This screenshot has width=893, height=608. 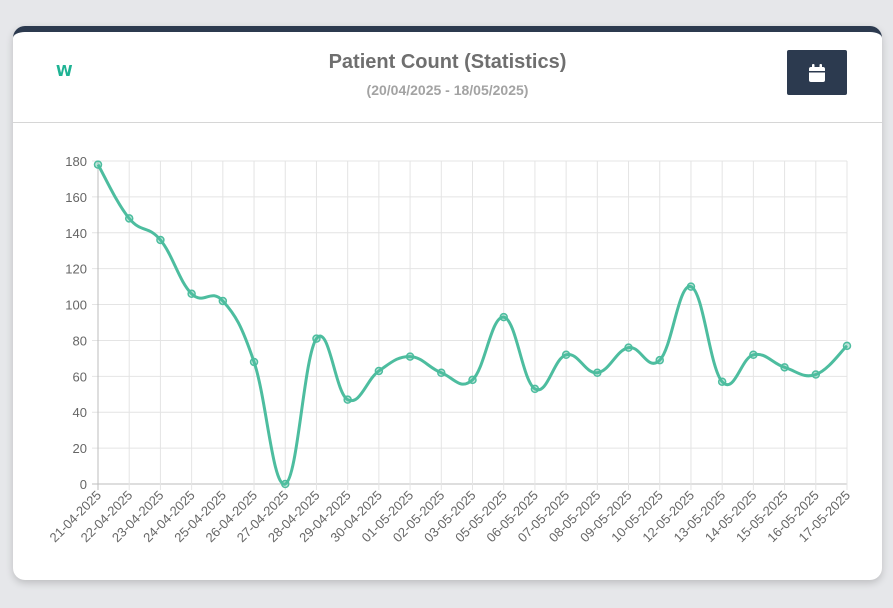 What do you see at coordinates (76, 161) in the screenshot?
I see `y-tick-label: 180` at bounding box center [76, 161].